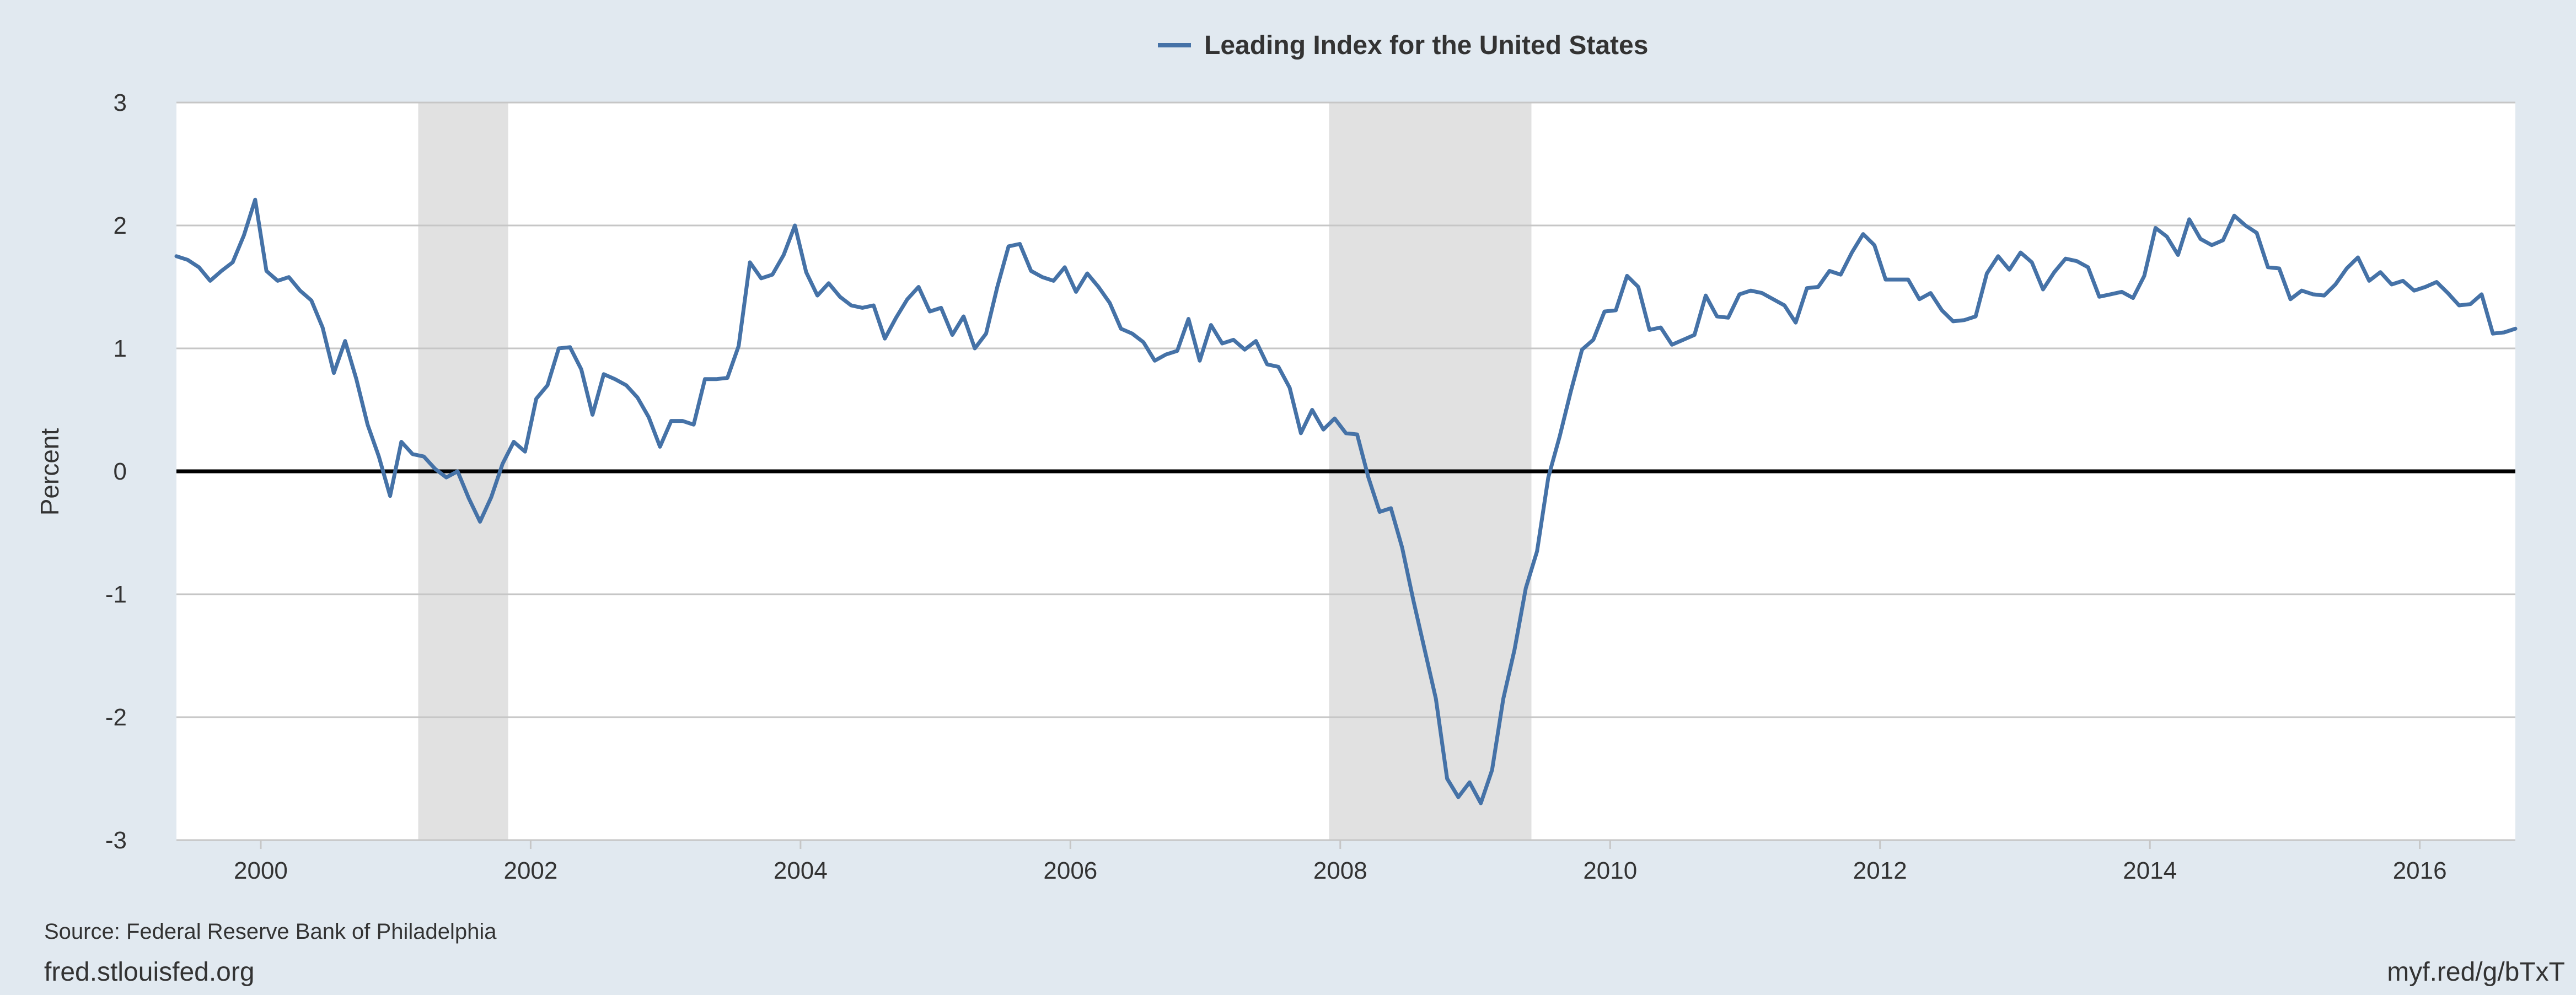 The width and height of the screenshot is (2576, 995). Describe the element at coordinates (116, 840) in the screenshot. I see `y-tick-label: -3` at that location.